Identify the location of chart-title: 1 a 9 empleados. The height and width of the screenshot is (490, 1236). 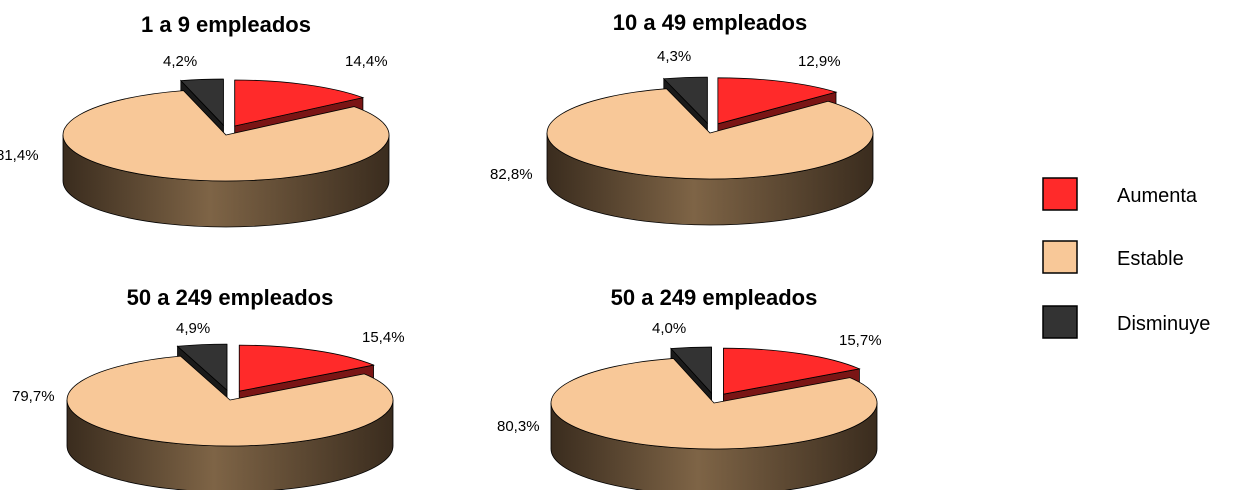
(226, 24).